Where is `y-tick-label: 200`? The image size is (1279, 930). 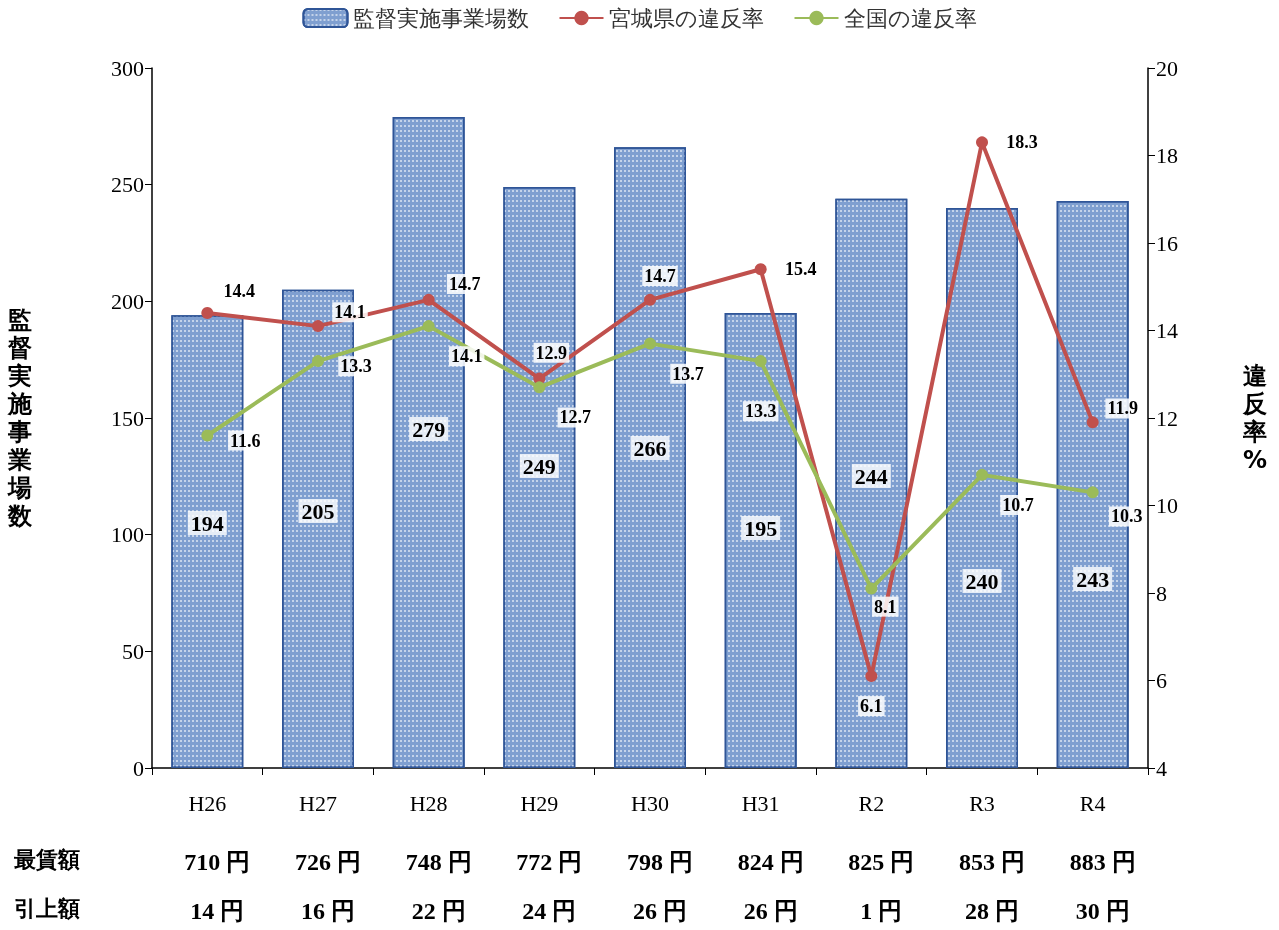
y-tick-label: 200 is located at coordinates (127, 301).